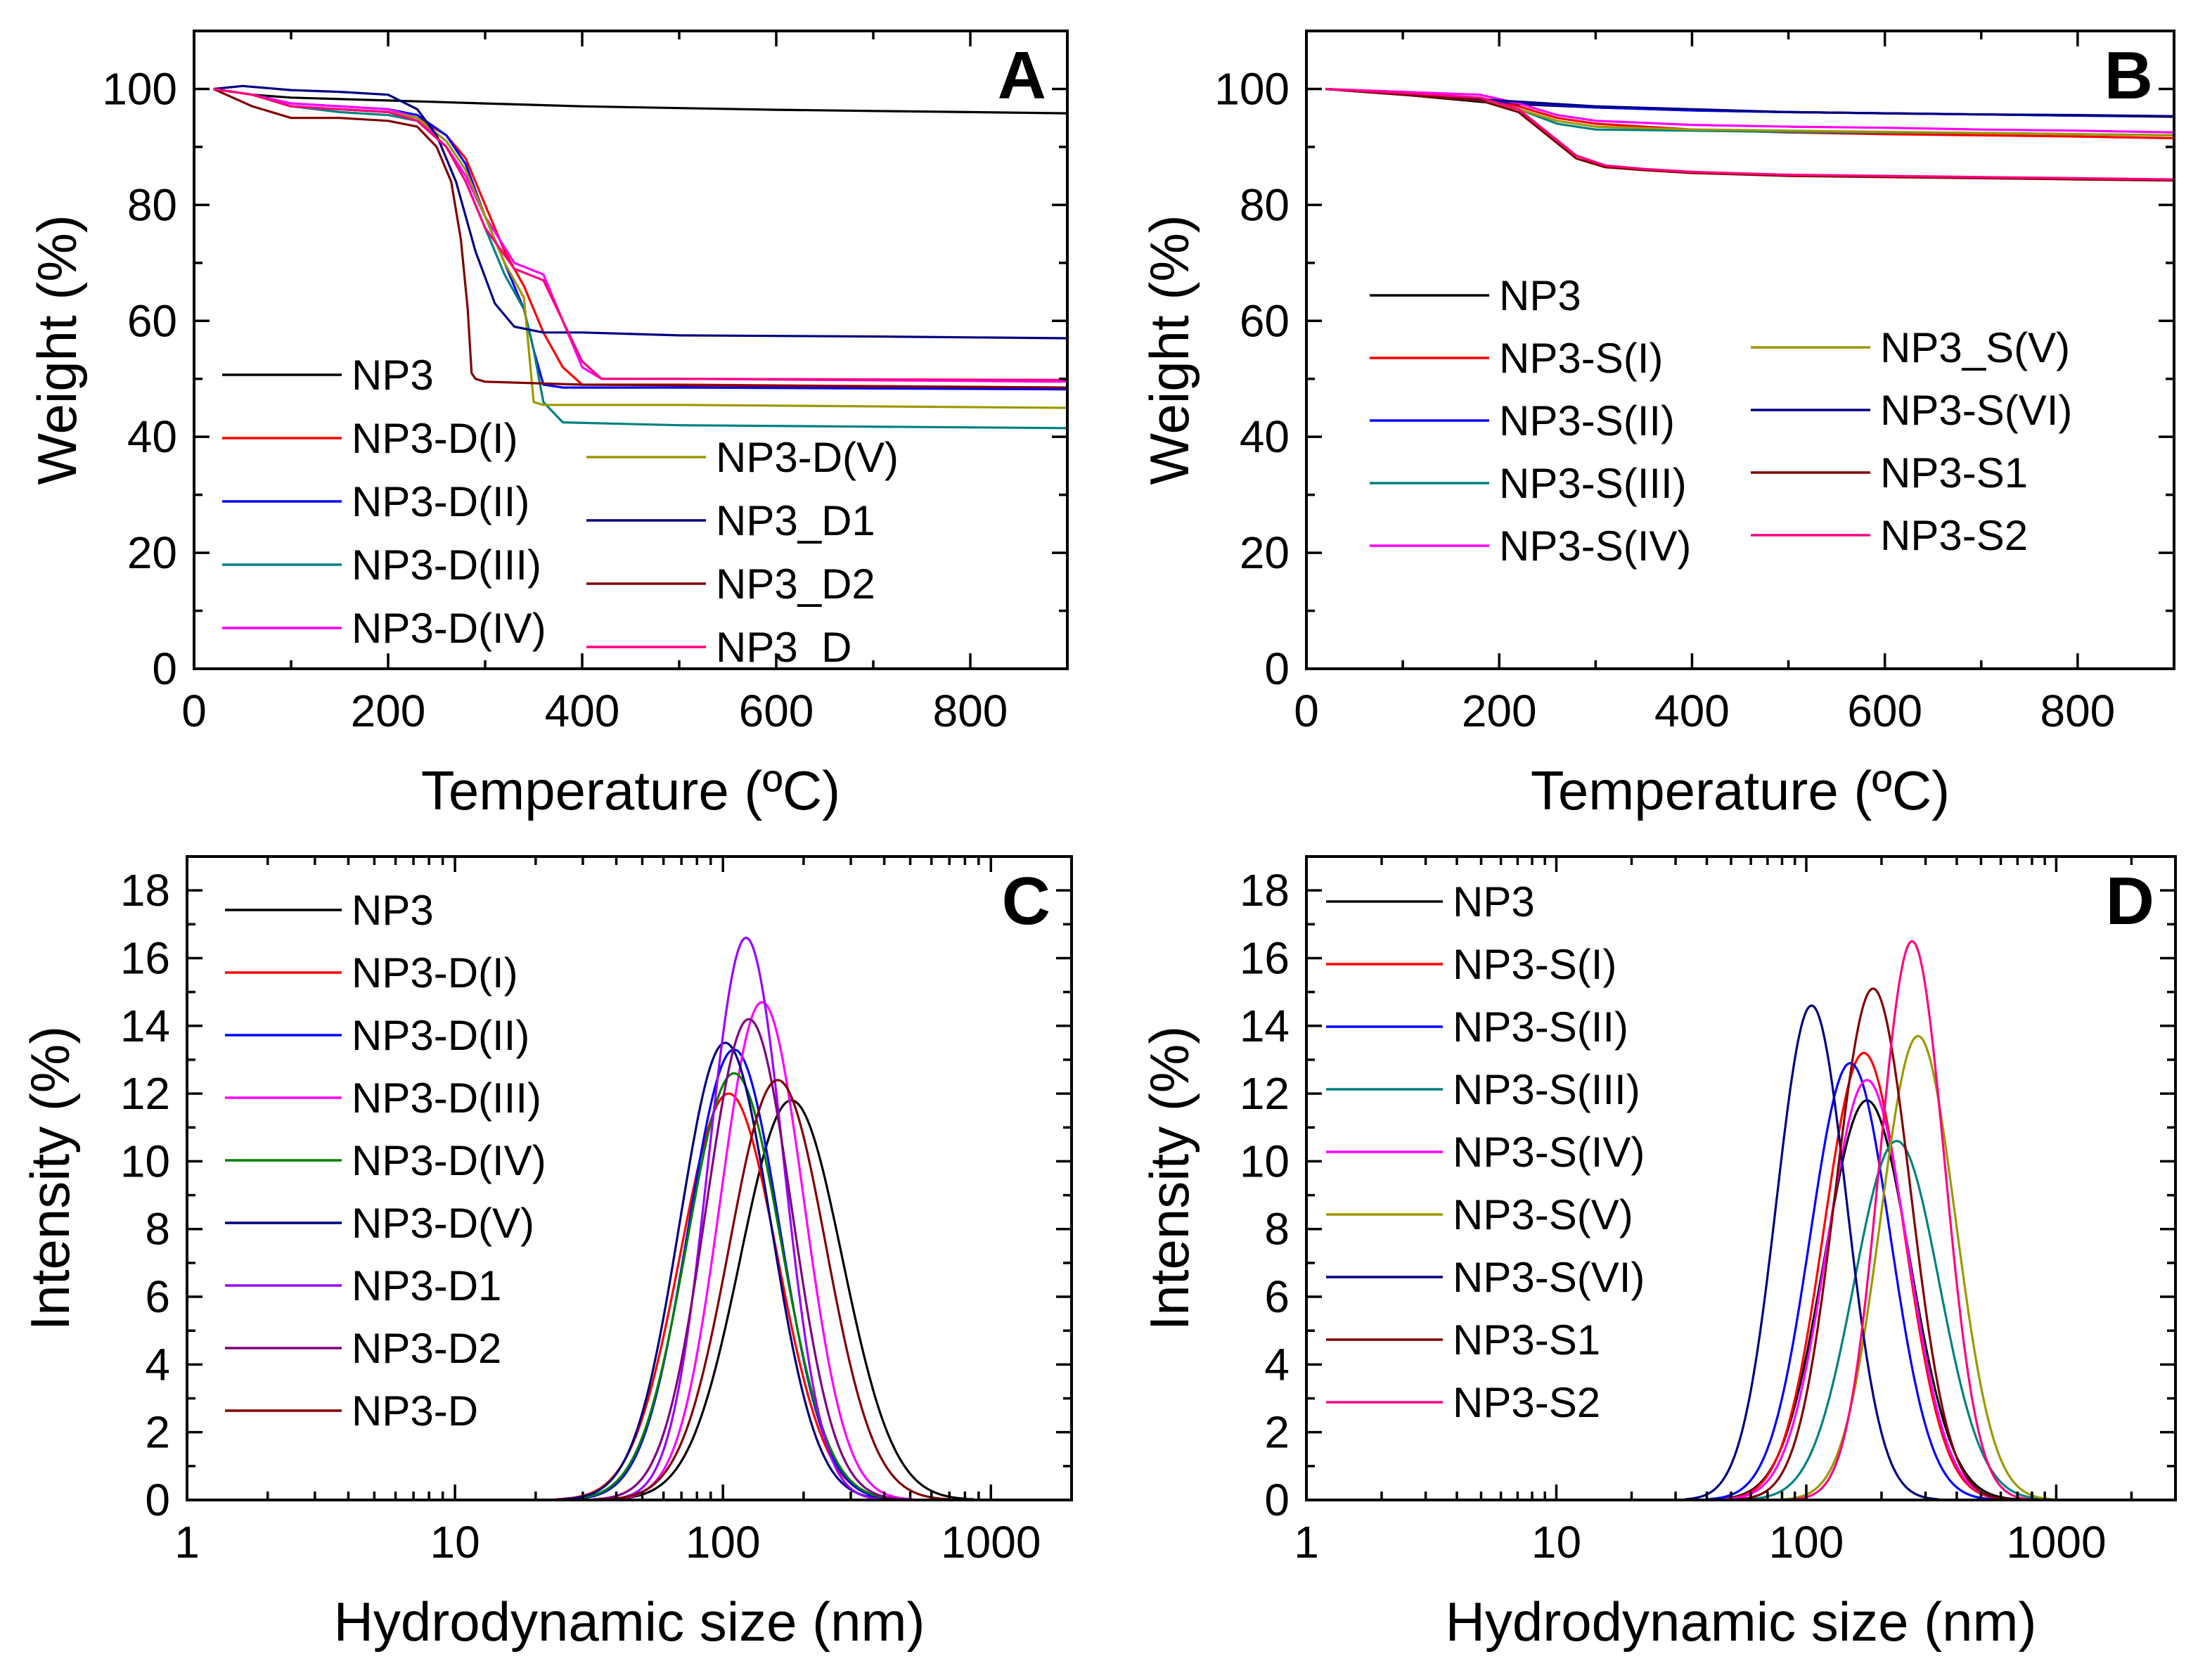 The width and height of the screenshot is (2205, 1680). Describe the element at coordinates (426, 1285) in the screenshot. I see `legend-label: NP3-D1` at that location.